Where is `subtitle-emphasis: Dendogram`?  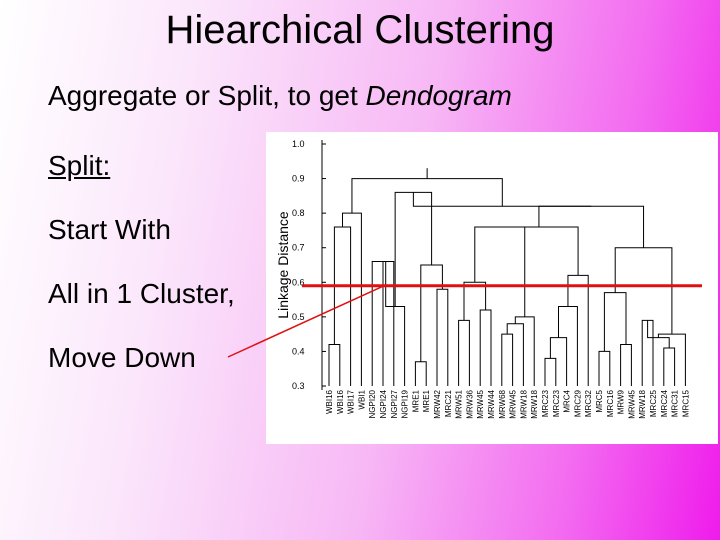 subtitle-emphasis: Dendogram is located at coordinates (438, 95).